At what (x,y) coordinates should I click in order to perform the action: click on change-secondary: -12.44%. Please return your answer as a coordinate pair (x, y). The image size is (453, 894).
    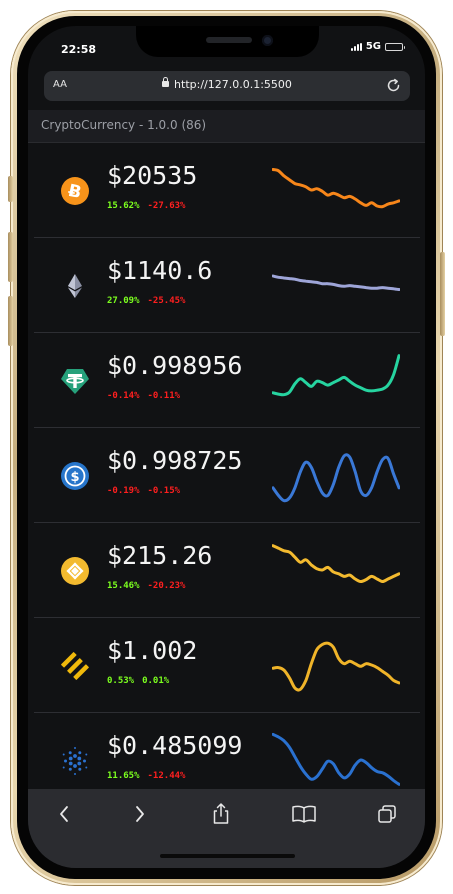
    Looking at the image, I should click on (166, 776).